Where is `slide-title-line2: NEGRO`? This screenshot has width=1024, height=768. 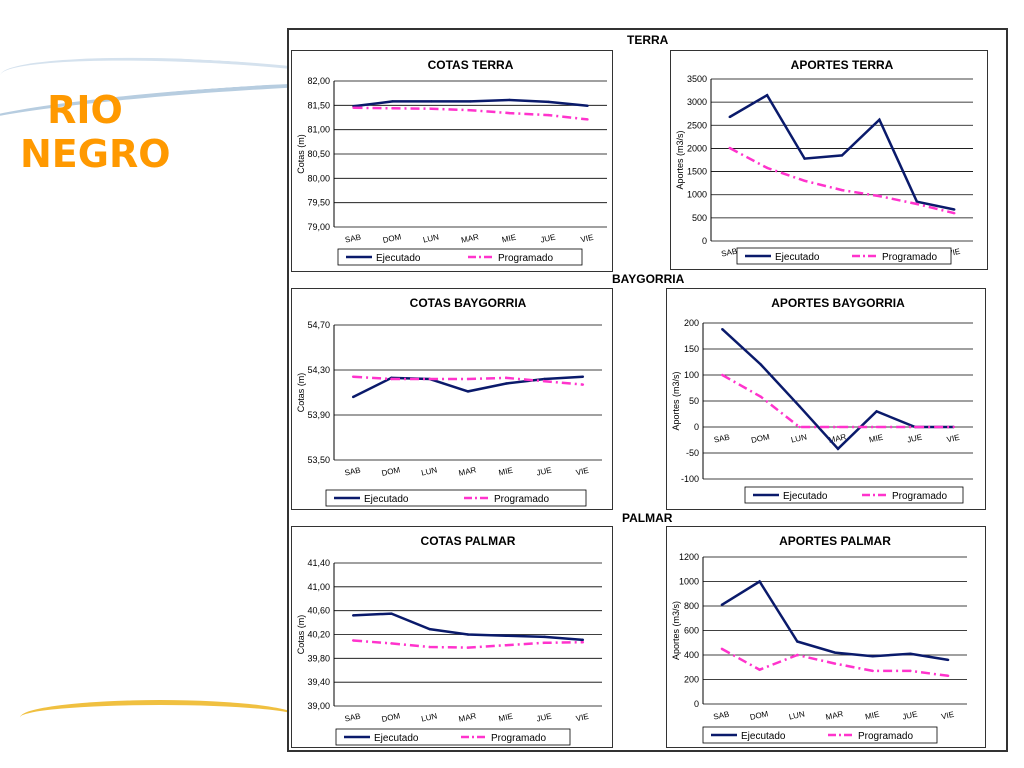 slide-title-line2: NEGRO is located at coordinates (95, 154).